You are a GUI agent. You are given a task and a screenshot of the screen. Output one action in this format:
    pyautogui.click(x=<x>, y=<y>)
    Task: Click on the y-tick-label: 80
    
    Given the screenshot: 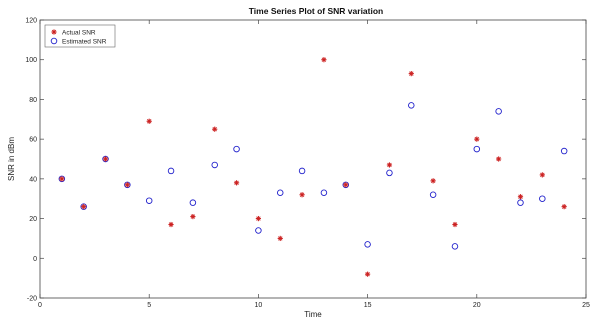 What is the action you would take?
    pyautogui.click(x=33, y=100)
    